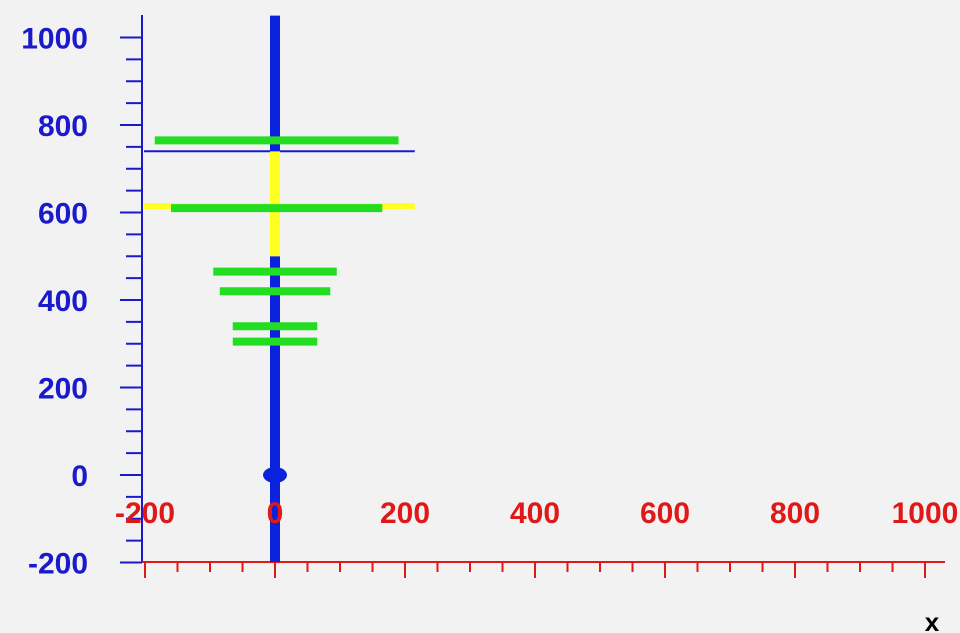  Describe the element at coordinates (535, 570) in the screenshot. I see `x-minor-ticks` at that location.